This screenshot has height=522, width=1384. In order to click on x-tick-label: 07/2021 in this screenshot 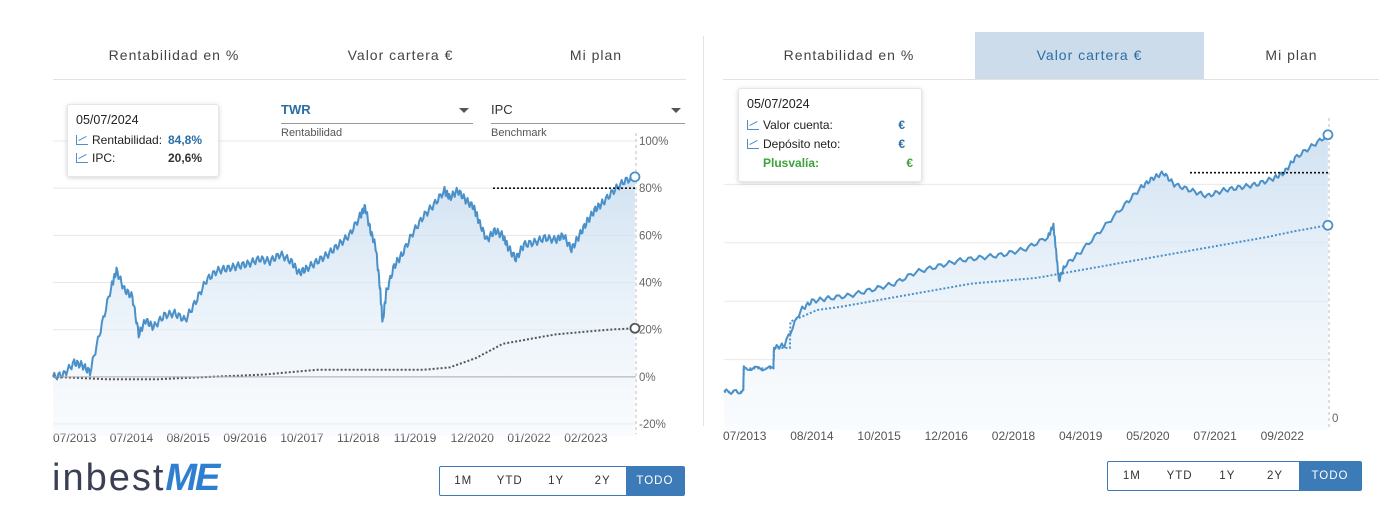, I will do `click(1215, 436)`.